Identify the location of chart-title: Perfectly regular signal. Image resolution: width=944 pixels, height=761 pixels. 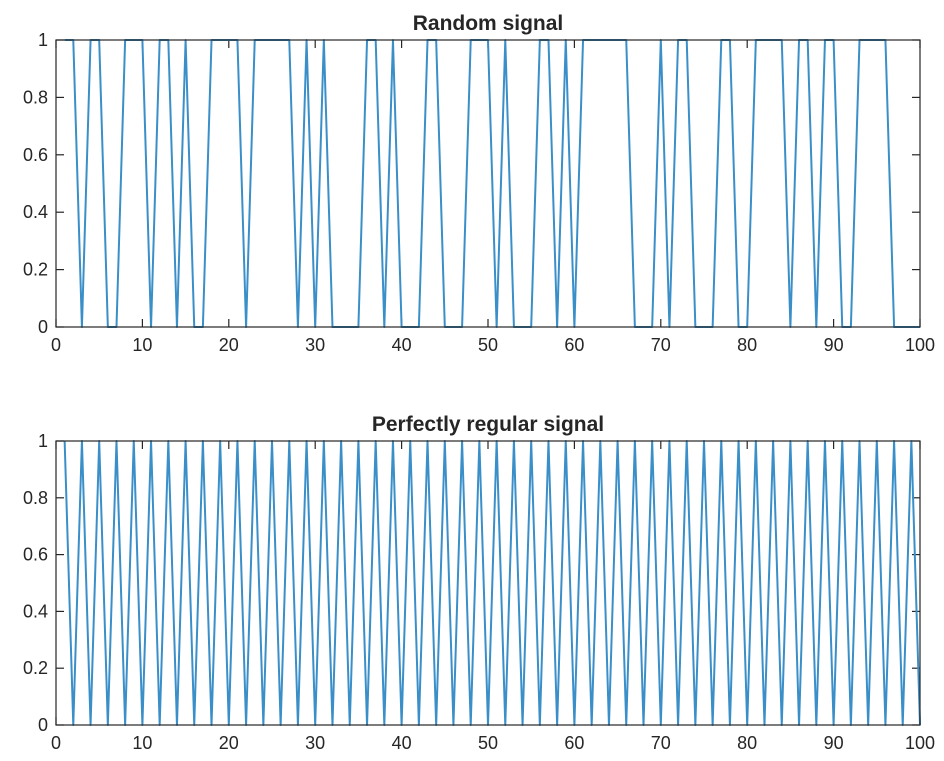
(488, 424).